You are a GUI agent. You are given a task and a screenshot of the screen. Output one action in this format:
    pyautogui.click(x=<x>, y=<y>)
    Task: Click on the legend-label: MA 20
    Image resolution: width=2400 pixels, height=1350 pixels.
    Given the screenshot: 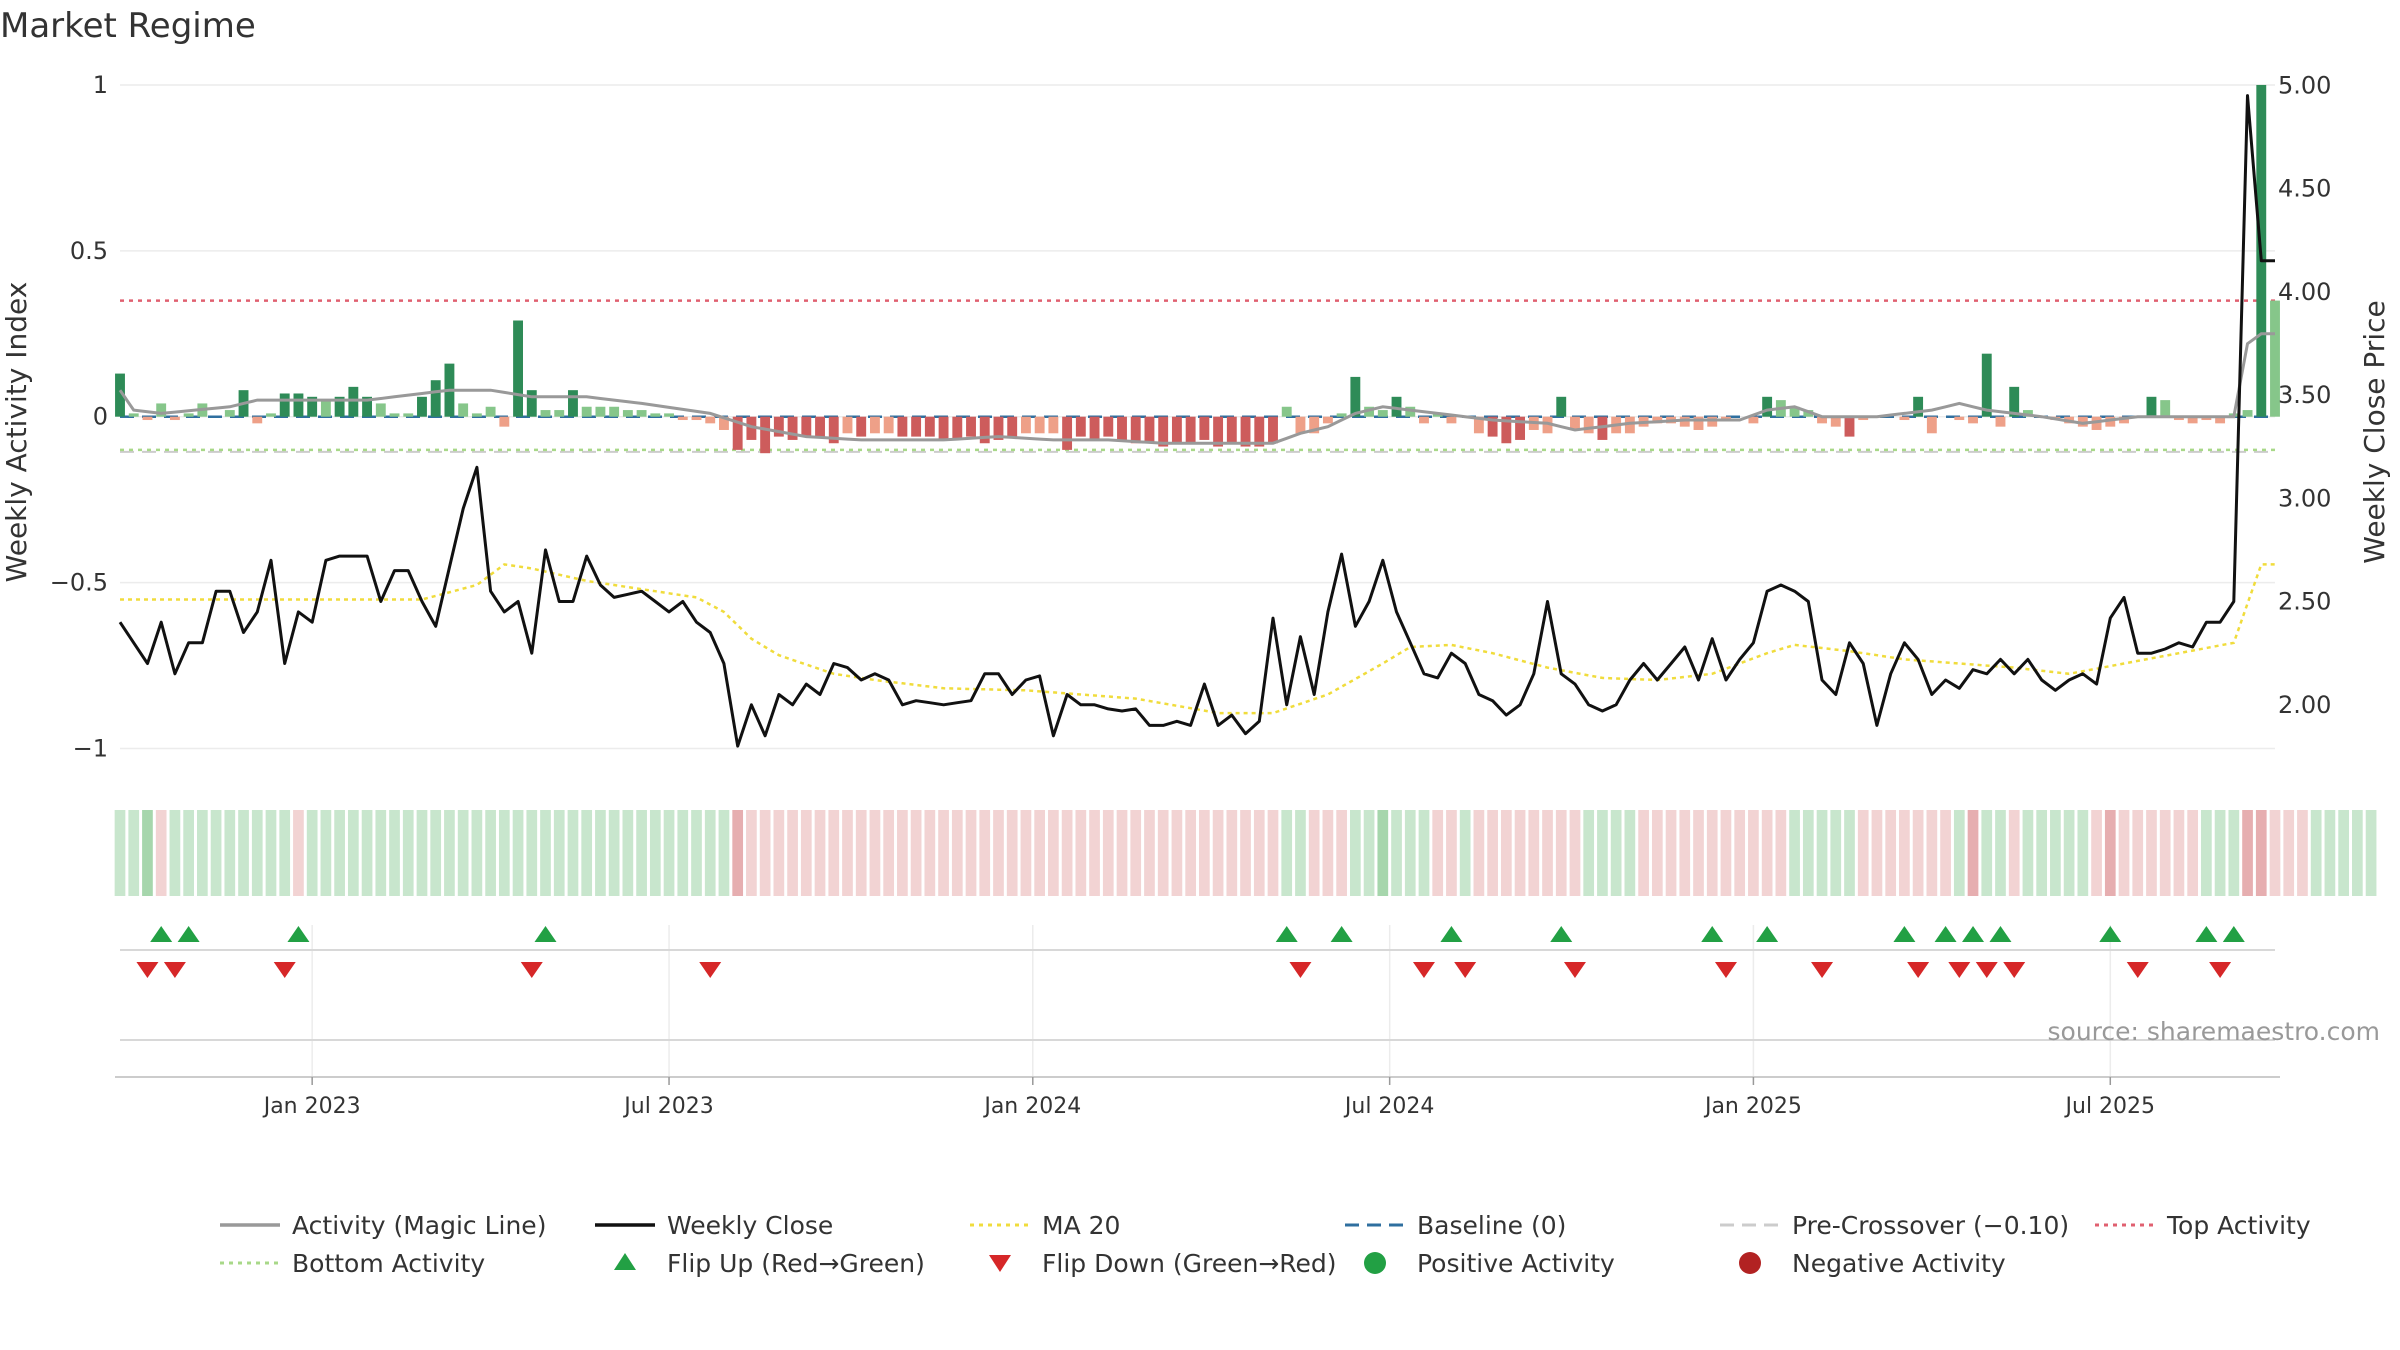 What is the action you would take?
    pyautogui.click(x=1081, y=1225)
    